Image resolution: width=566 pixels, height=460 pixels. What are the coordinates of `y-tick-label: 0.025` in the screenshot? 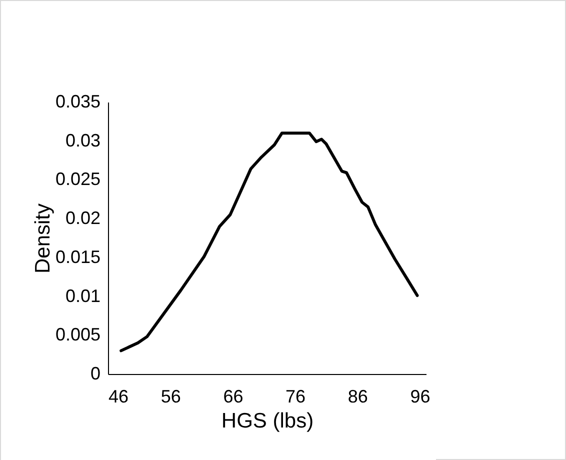 It's located at (77, 179).